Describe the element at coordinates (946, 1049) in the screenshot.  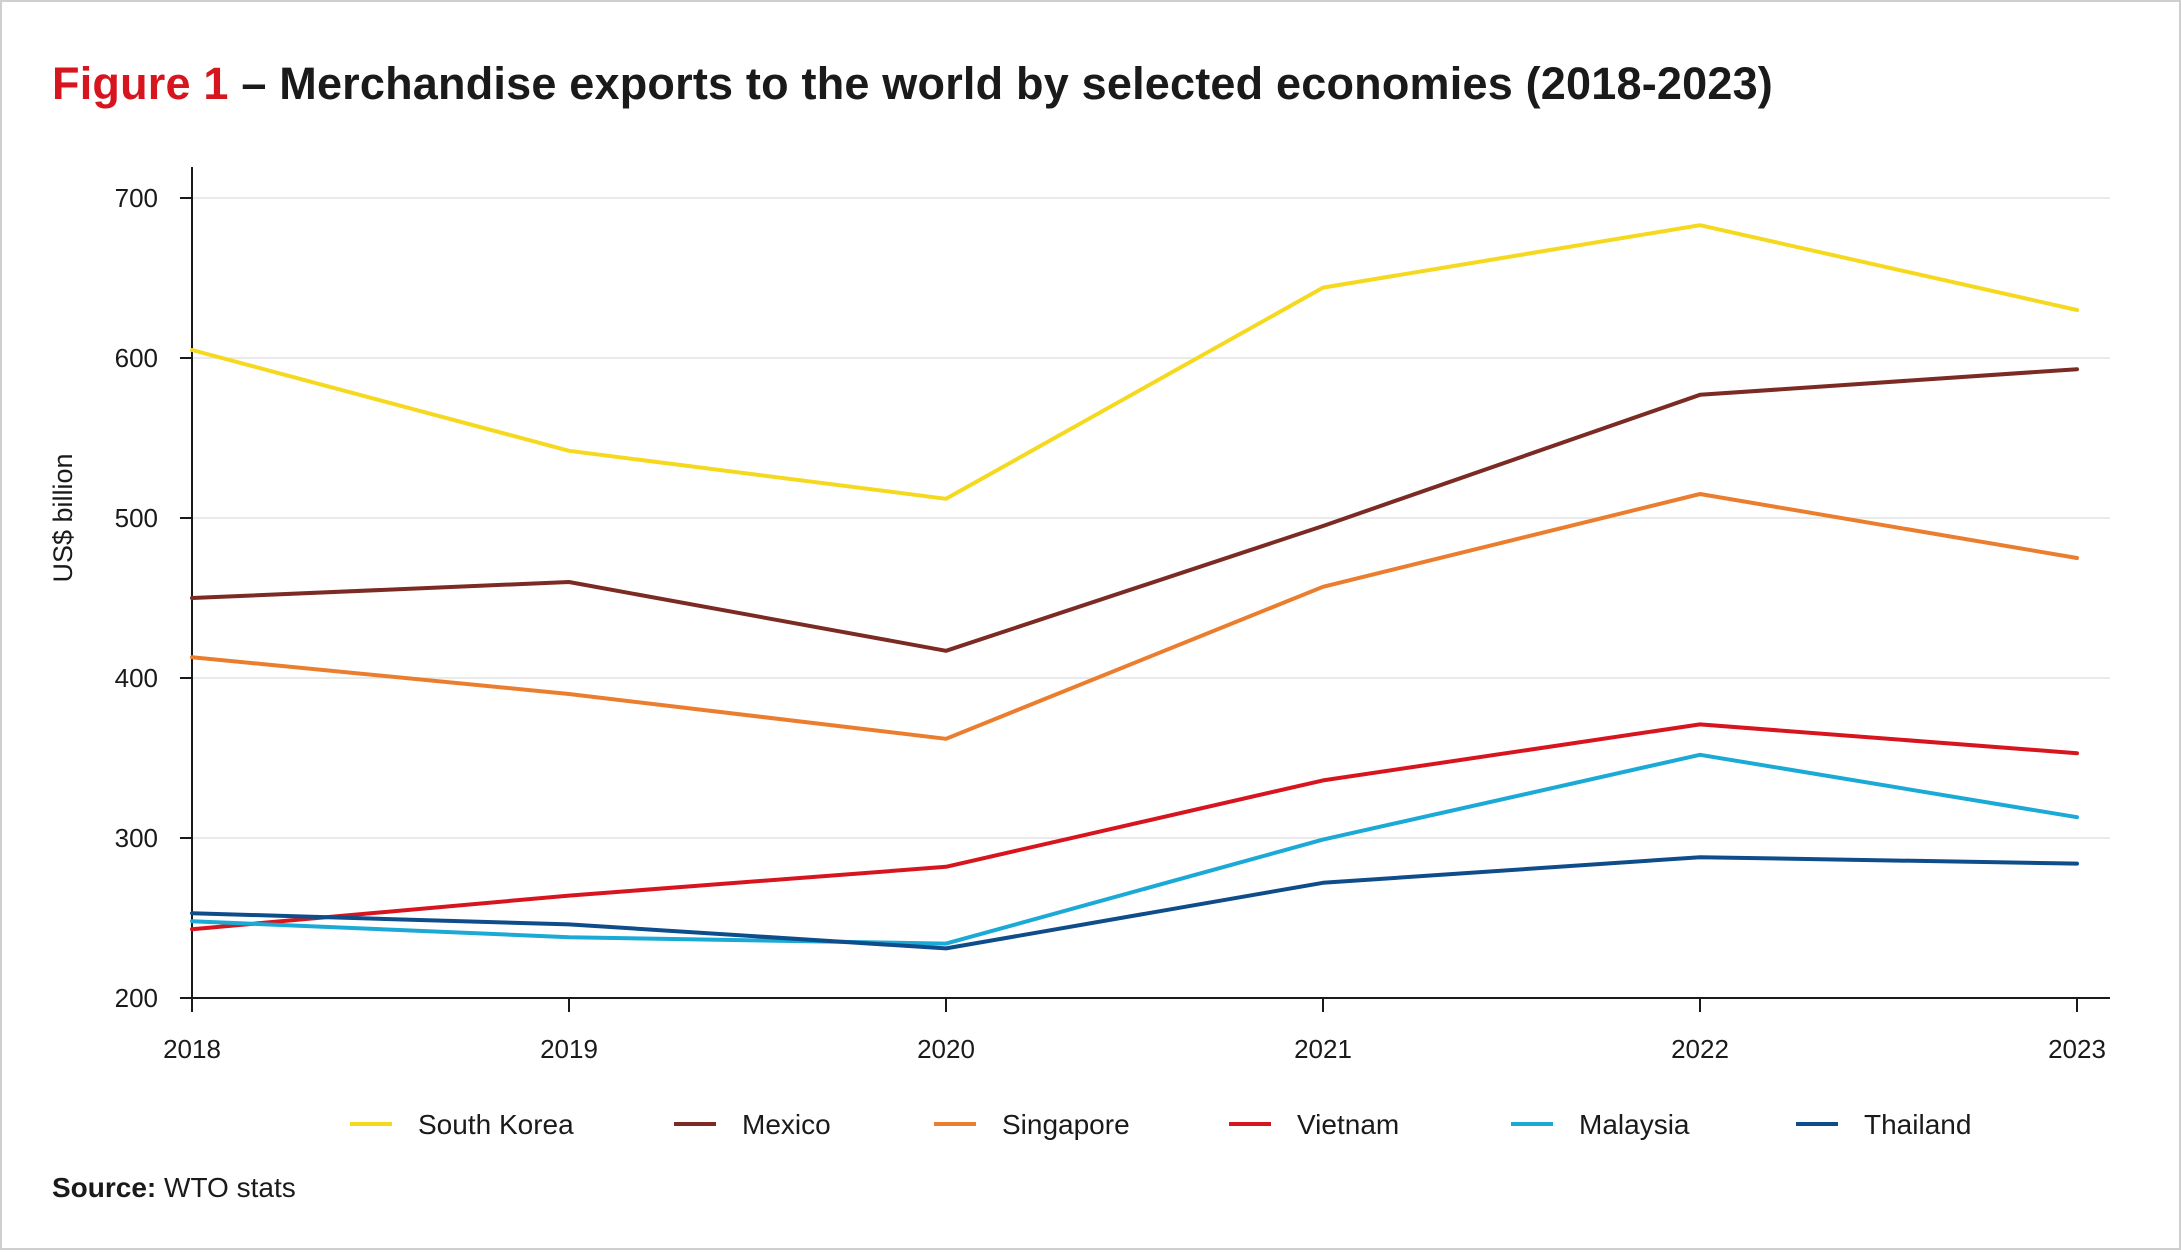
I see `x-tick-label-2020: 2020` at that location.